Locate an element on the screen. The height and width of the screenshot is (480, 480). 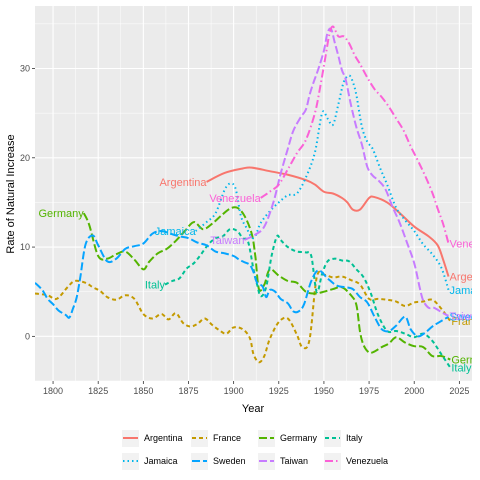
legend-label-argentina: Argentina is located at coordinates (163, 438).